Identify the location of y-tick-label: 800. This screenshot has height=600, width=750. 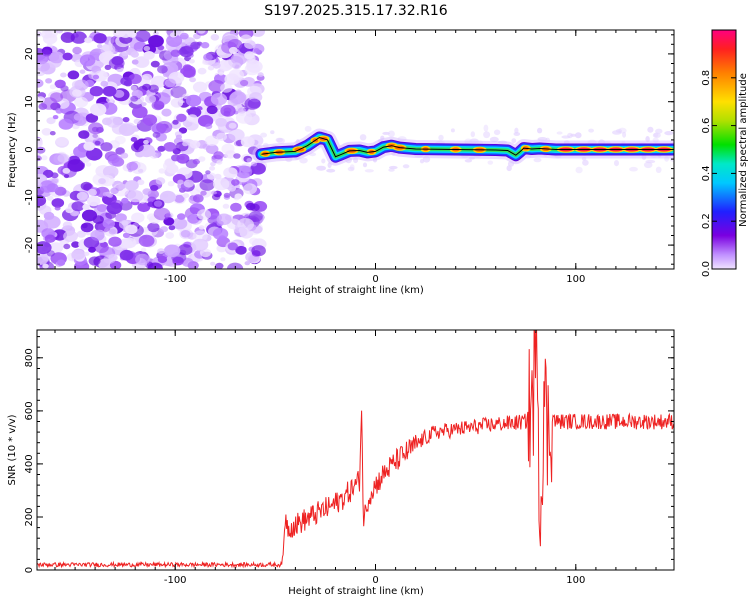
(29, 357).